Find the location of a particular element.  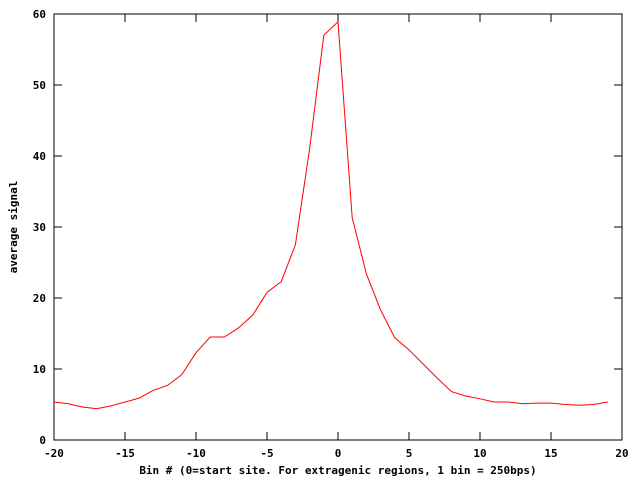

y-tick-label: 30 is located at coordinates (39, 227).